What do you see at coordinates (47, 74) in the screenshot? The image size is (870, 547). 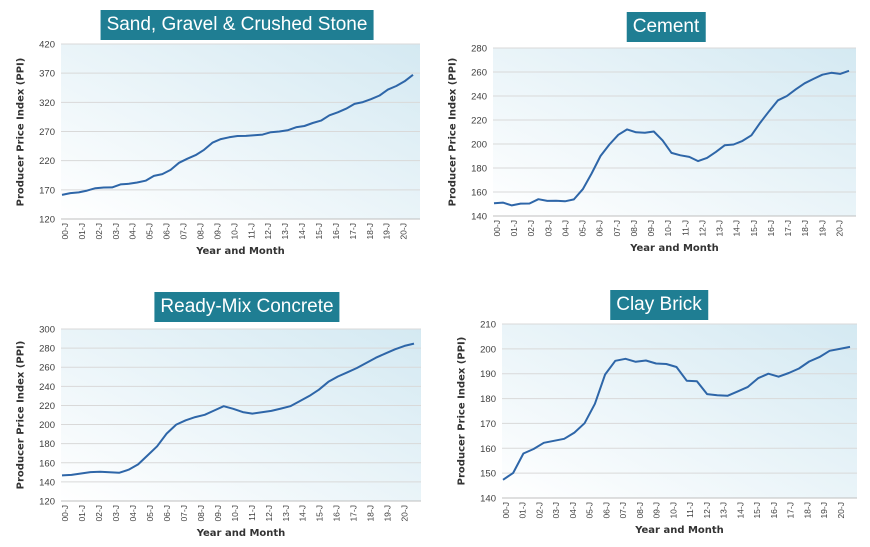 I see `y-tick-label: 370` at bounding box center [47, 74].